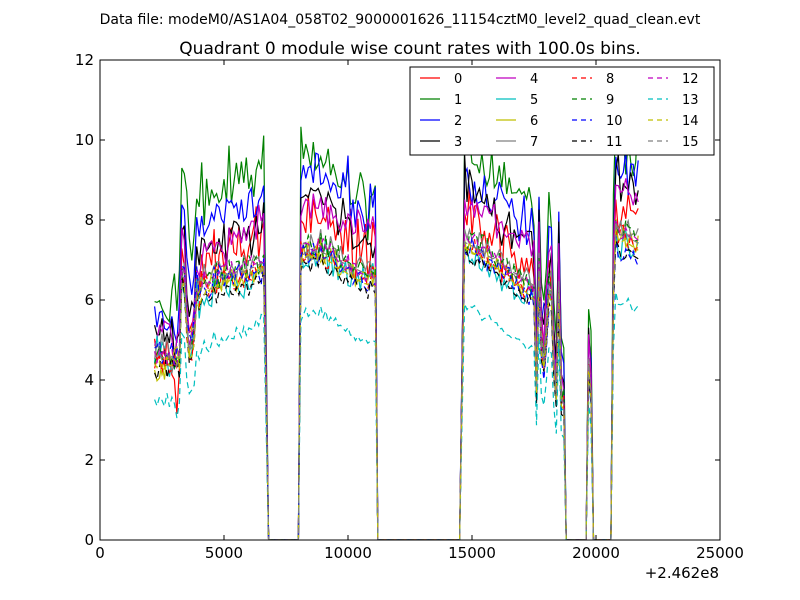 The height and width of the screenshot is (600, 800). What do you see at coordinates (89, 380) in the screenshot?
I see `y-tick-label: 4` at bounding box center [89, 380].